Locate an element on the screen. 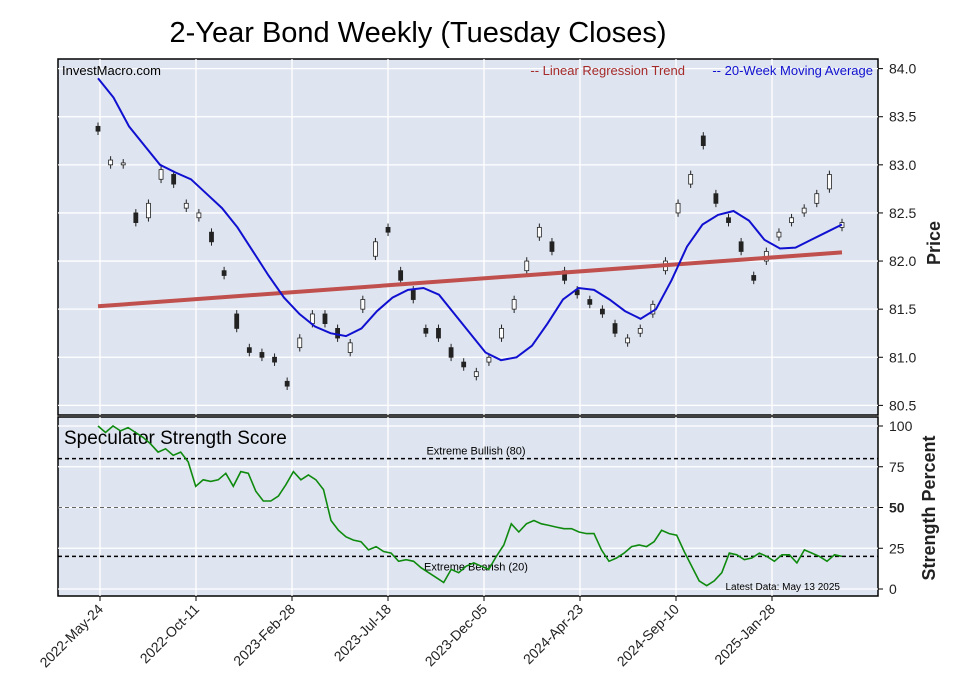 Image resolution: width=957 pixels, height=694 pixels. price-y-axis-label: Price is located at coordinates (934, 243).